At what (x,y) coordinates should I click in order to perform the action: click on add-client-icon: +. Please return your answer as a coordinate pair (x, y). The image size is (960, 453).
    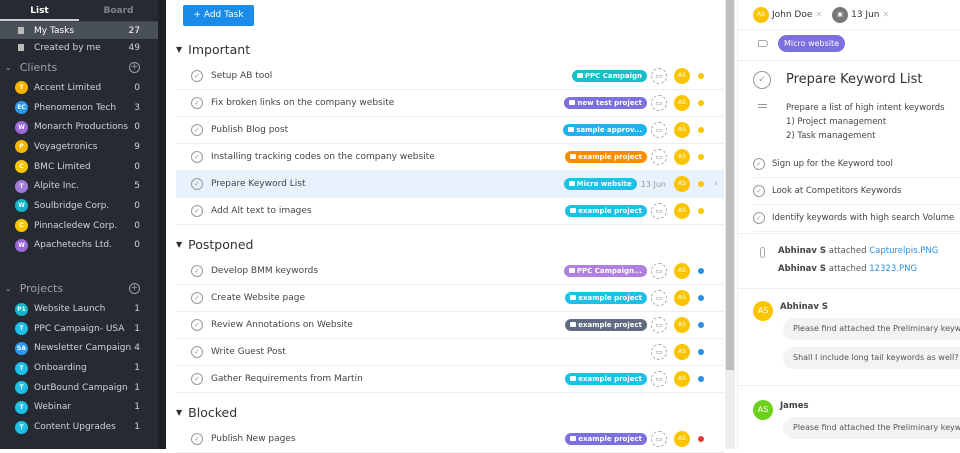
    Looking at the image, I should click on (134, 67).